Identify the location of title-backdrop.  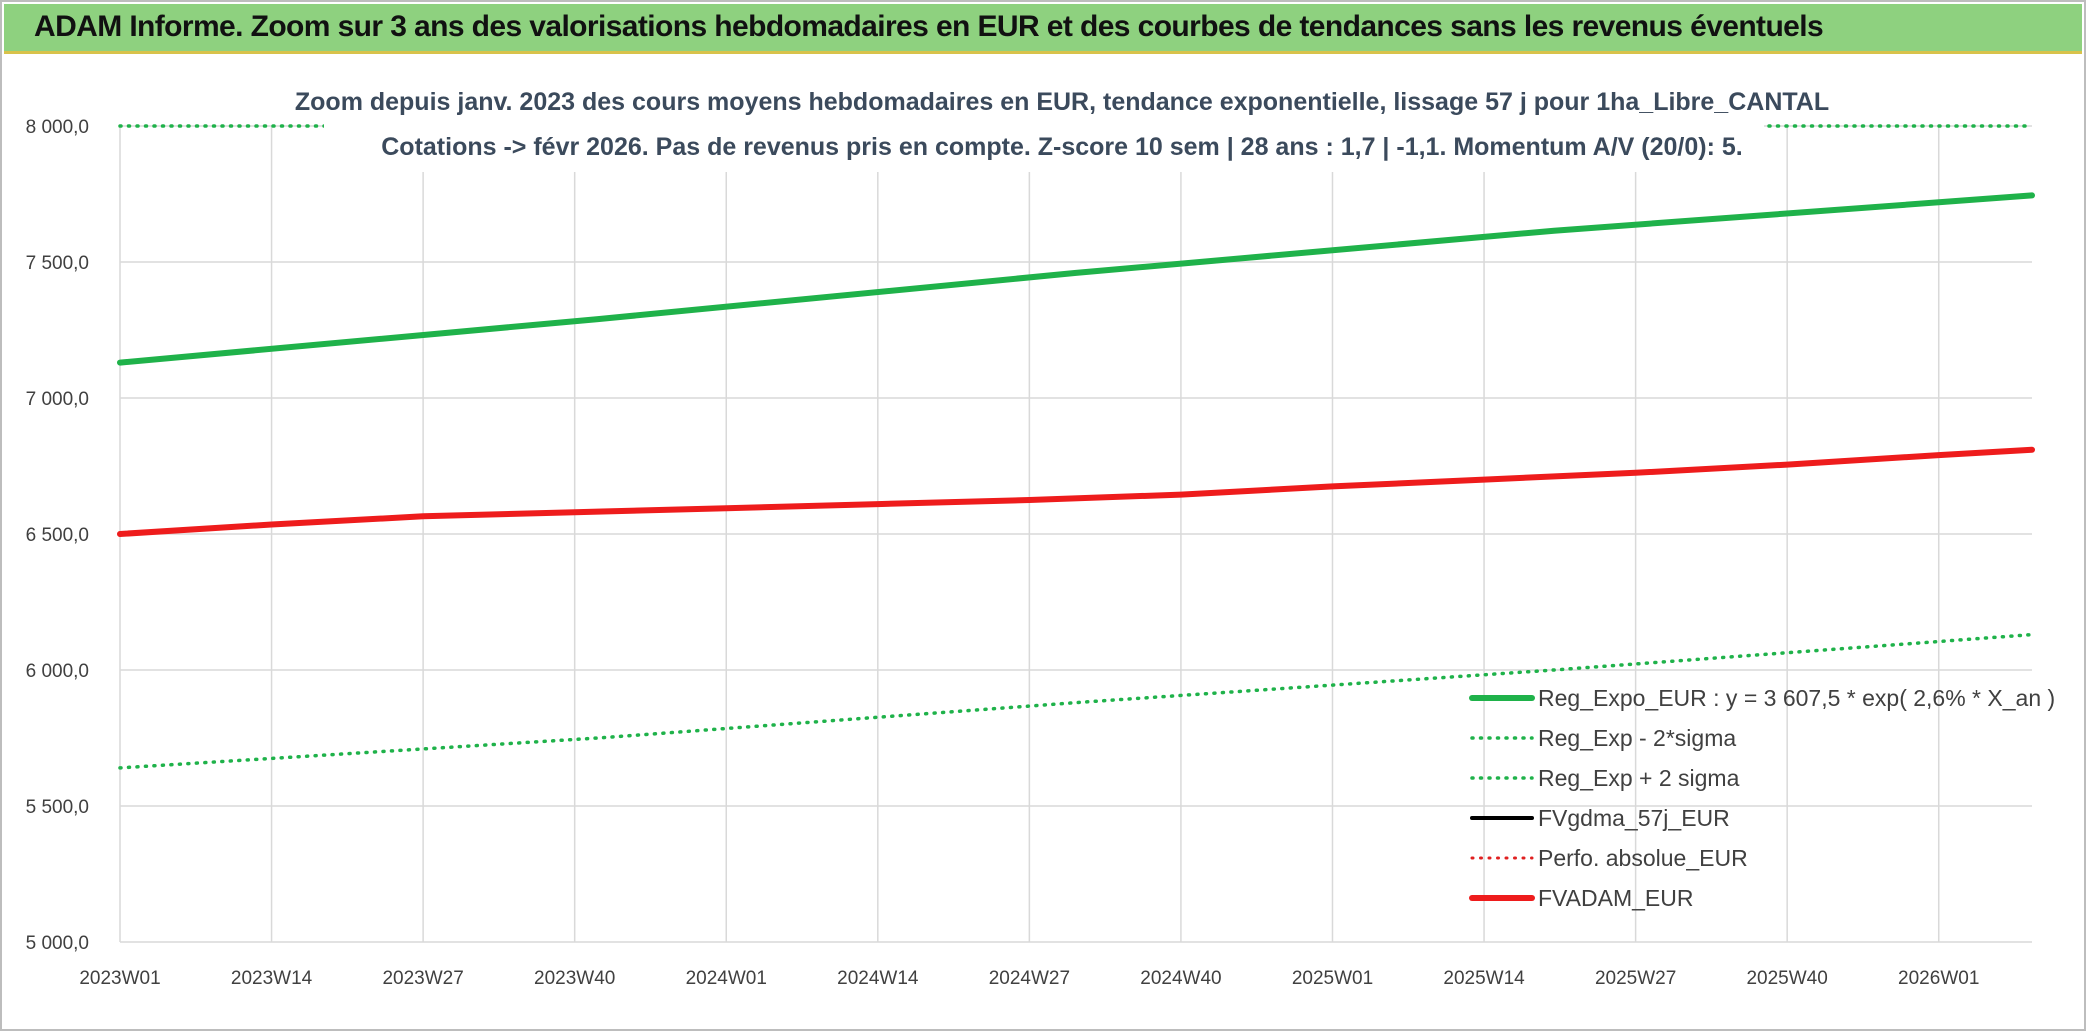
(1044, 126).